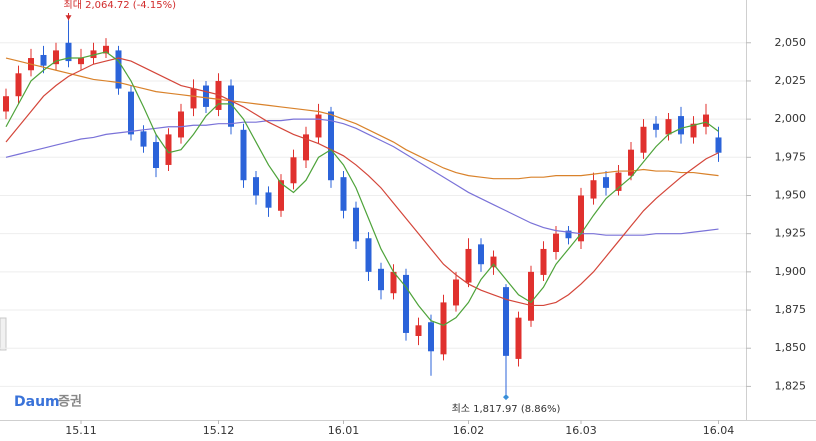  Describe the element at coordinates (81, 430) in the screenshot. I see `x-tick-label: 15.11` at that location.